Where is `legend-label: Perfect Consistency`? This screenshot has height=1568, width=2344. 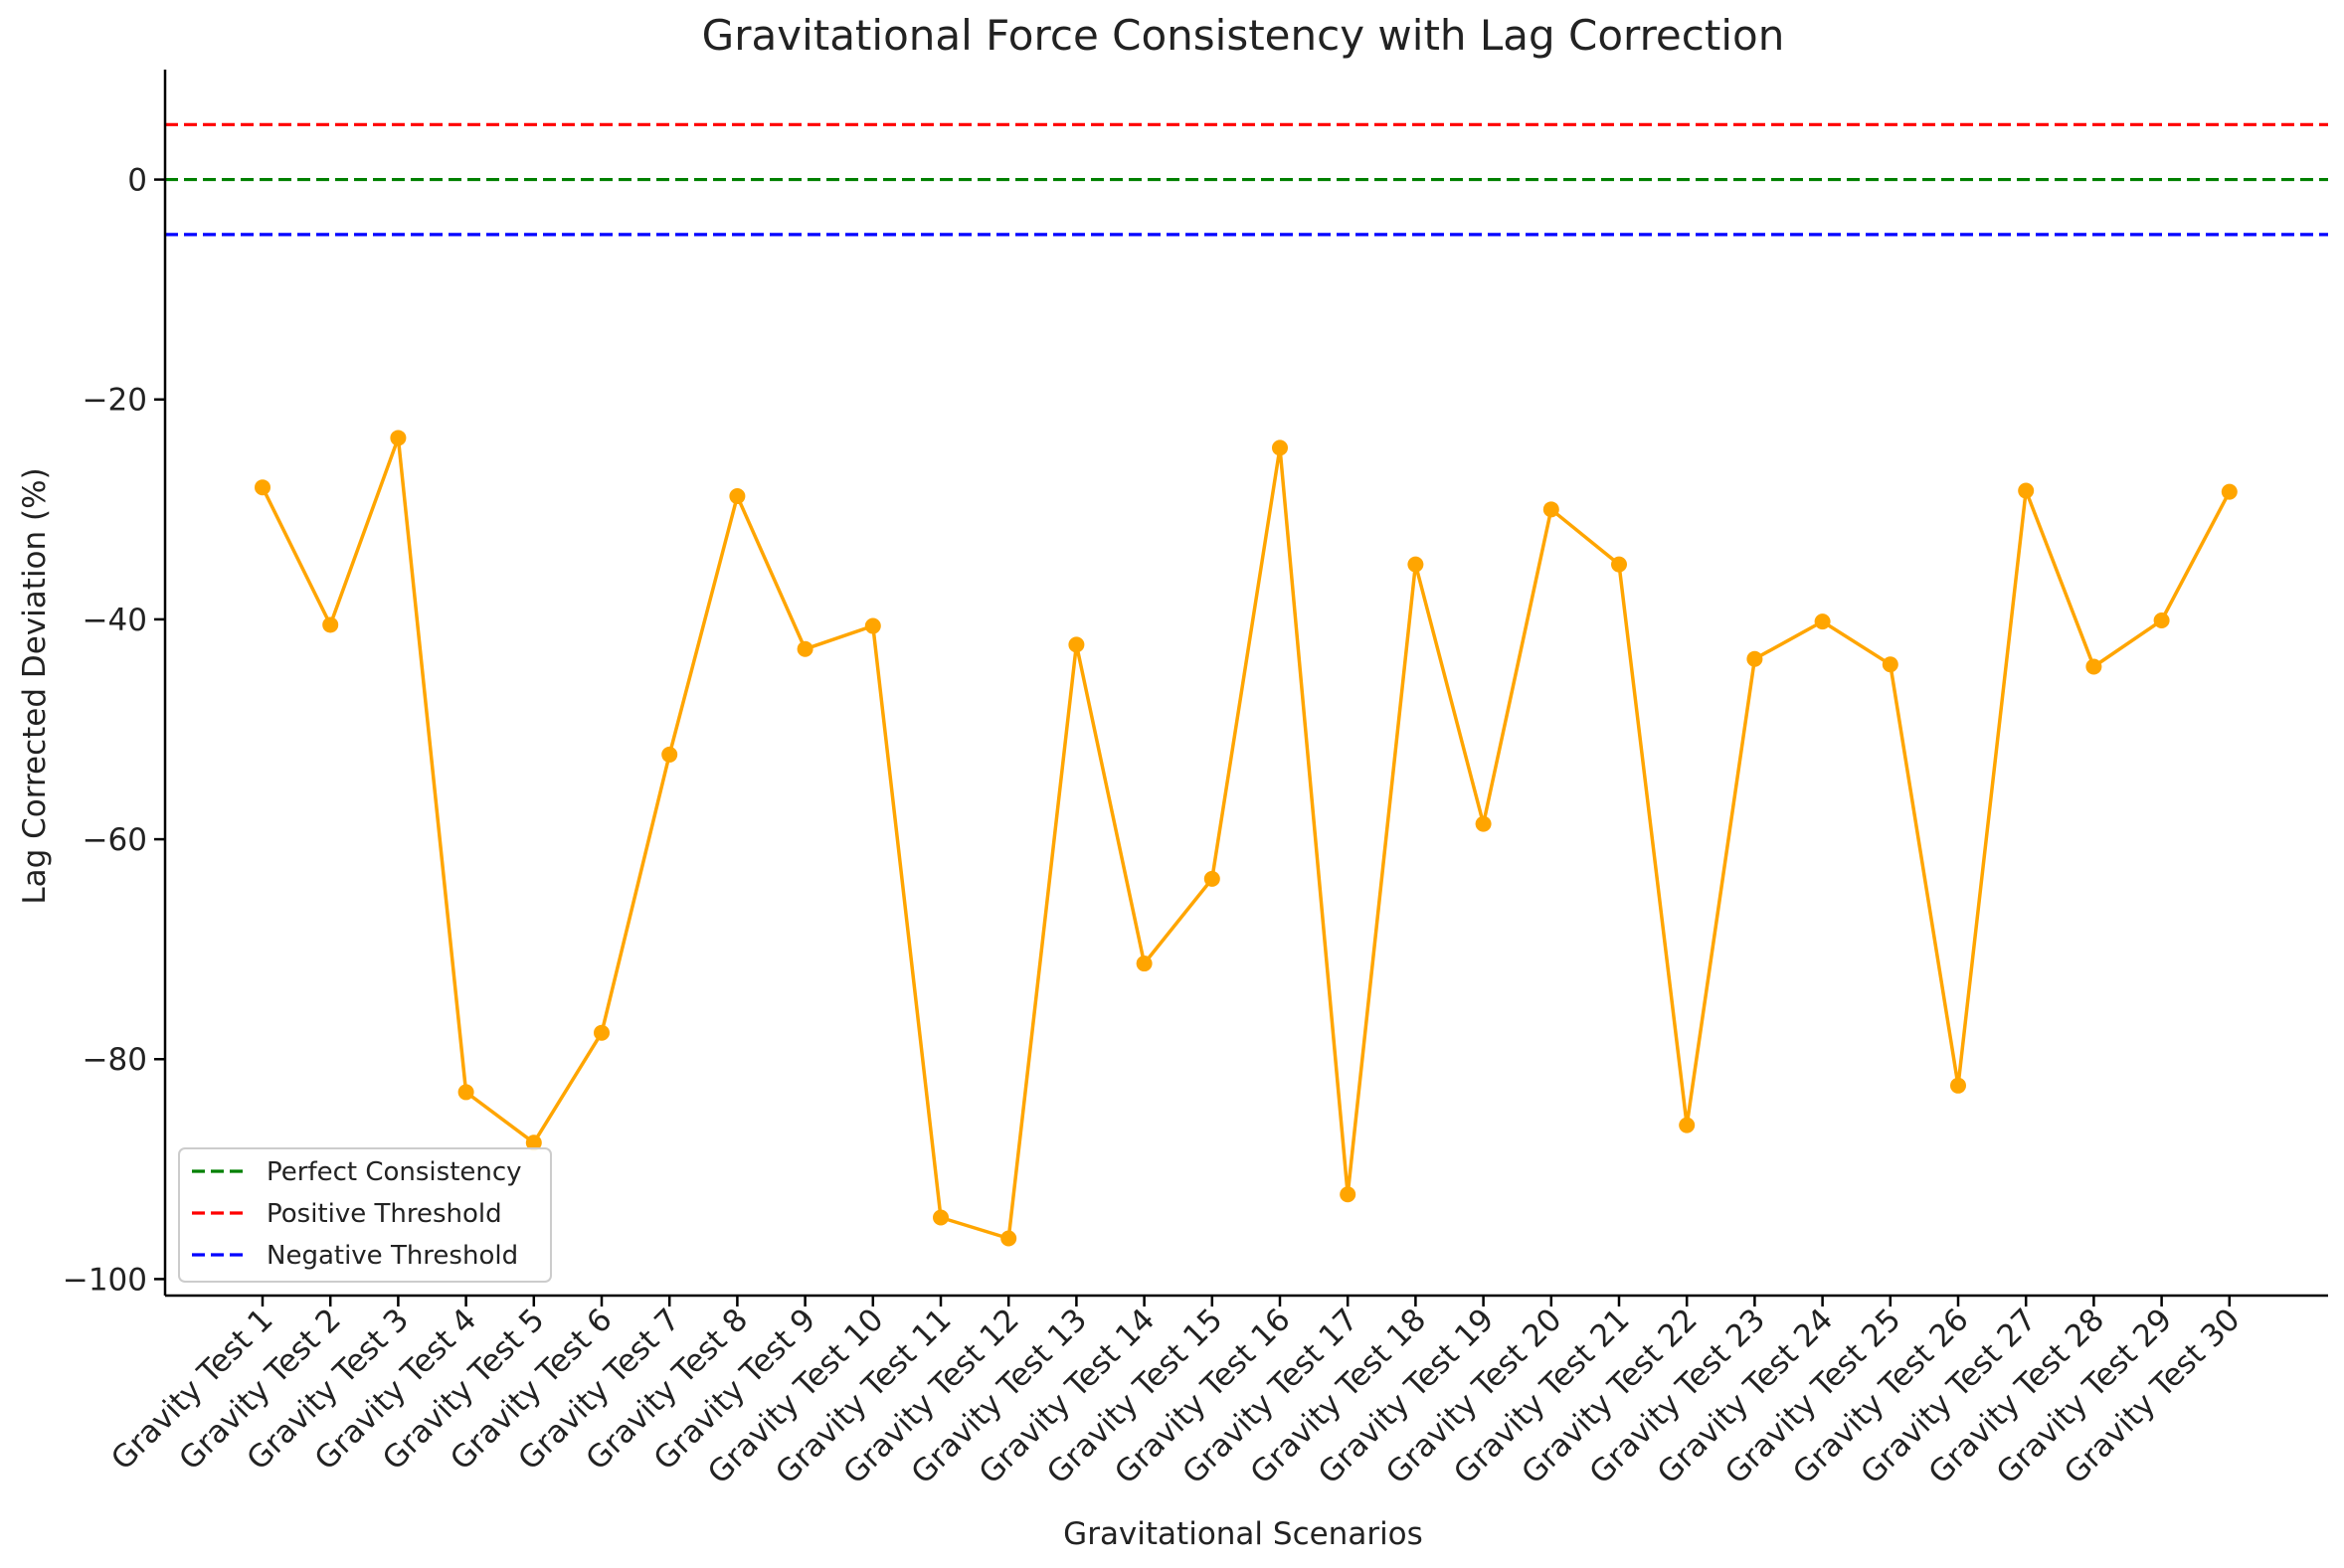 legend-label: Perfect Consistency is located at coordinates (394, 1172).